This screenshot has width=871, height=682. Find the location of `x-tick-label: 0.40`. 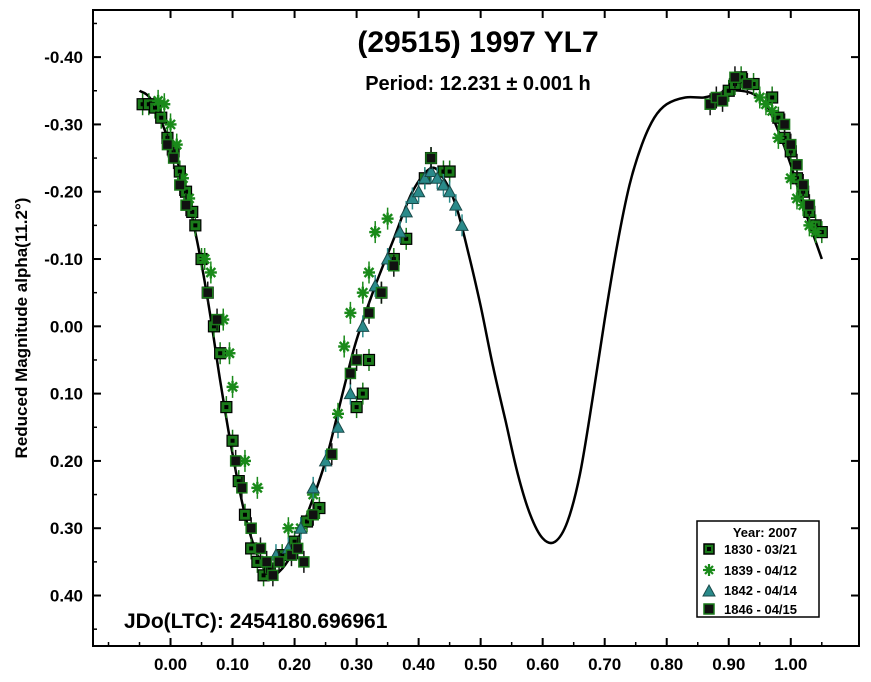

x-tick-label: 0.40 is located at coordinates (418, 664).